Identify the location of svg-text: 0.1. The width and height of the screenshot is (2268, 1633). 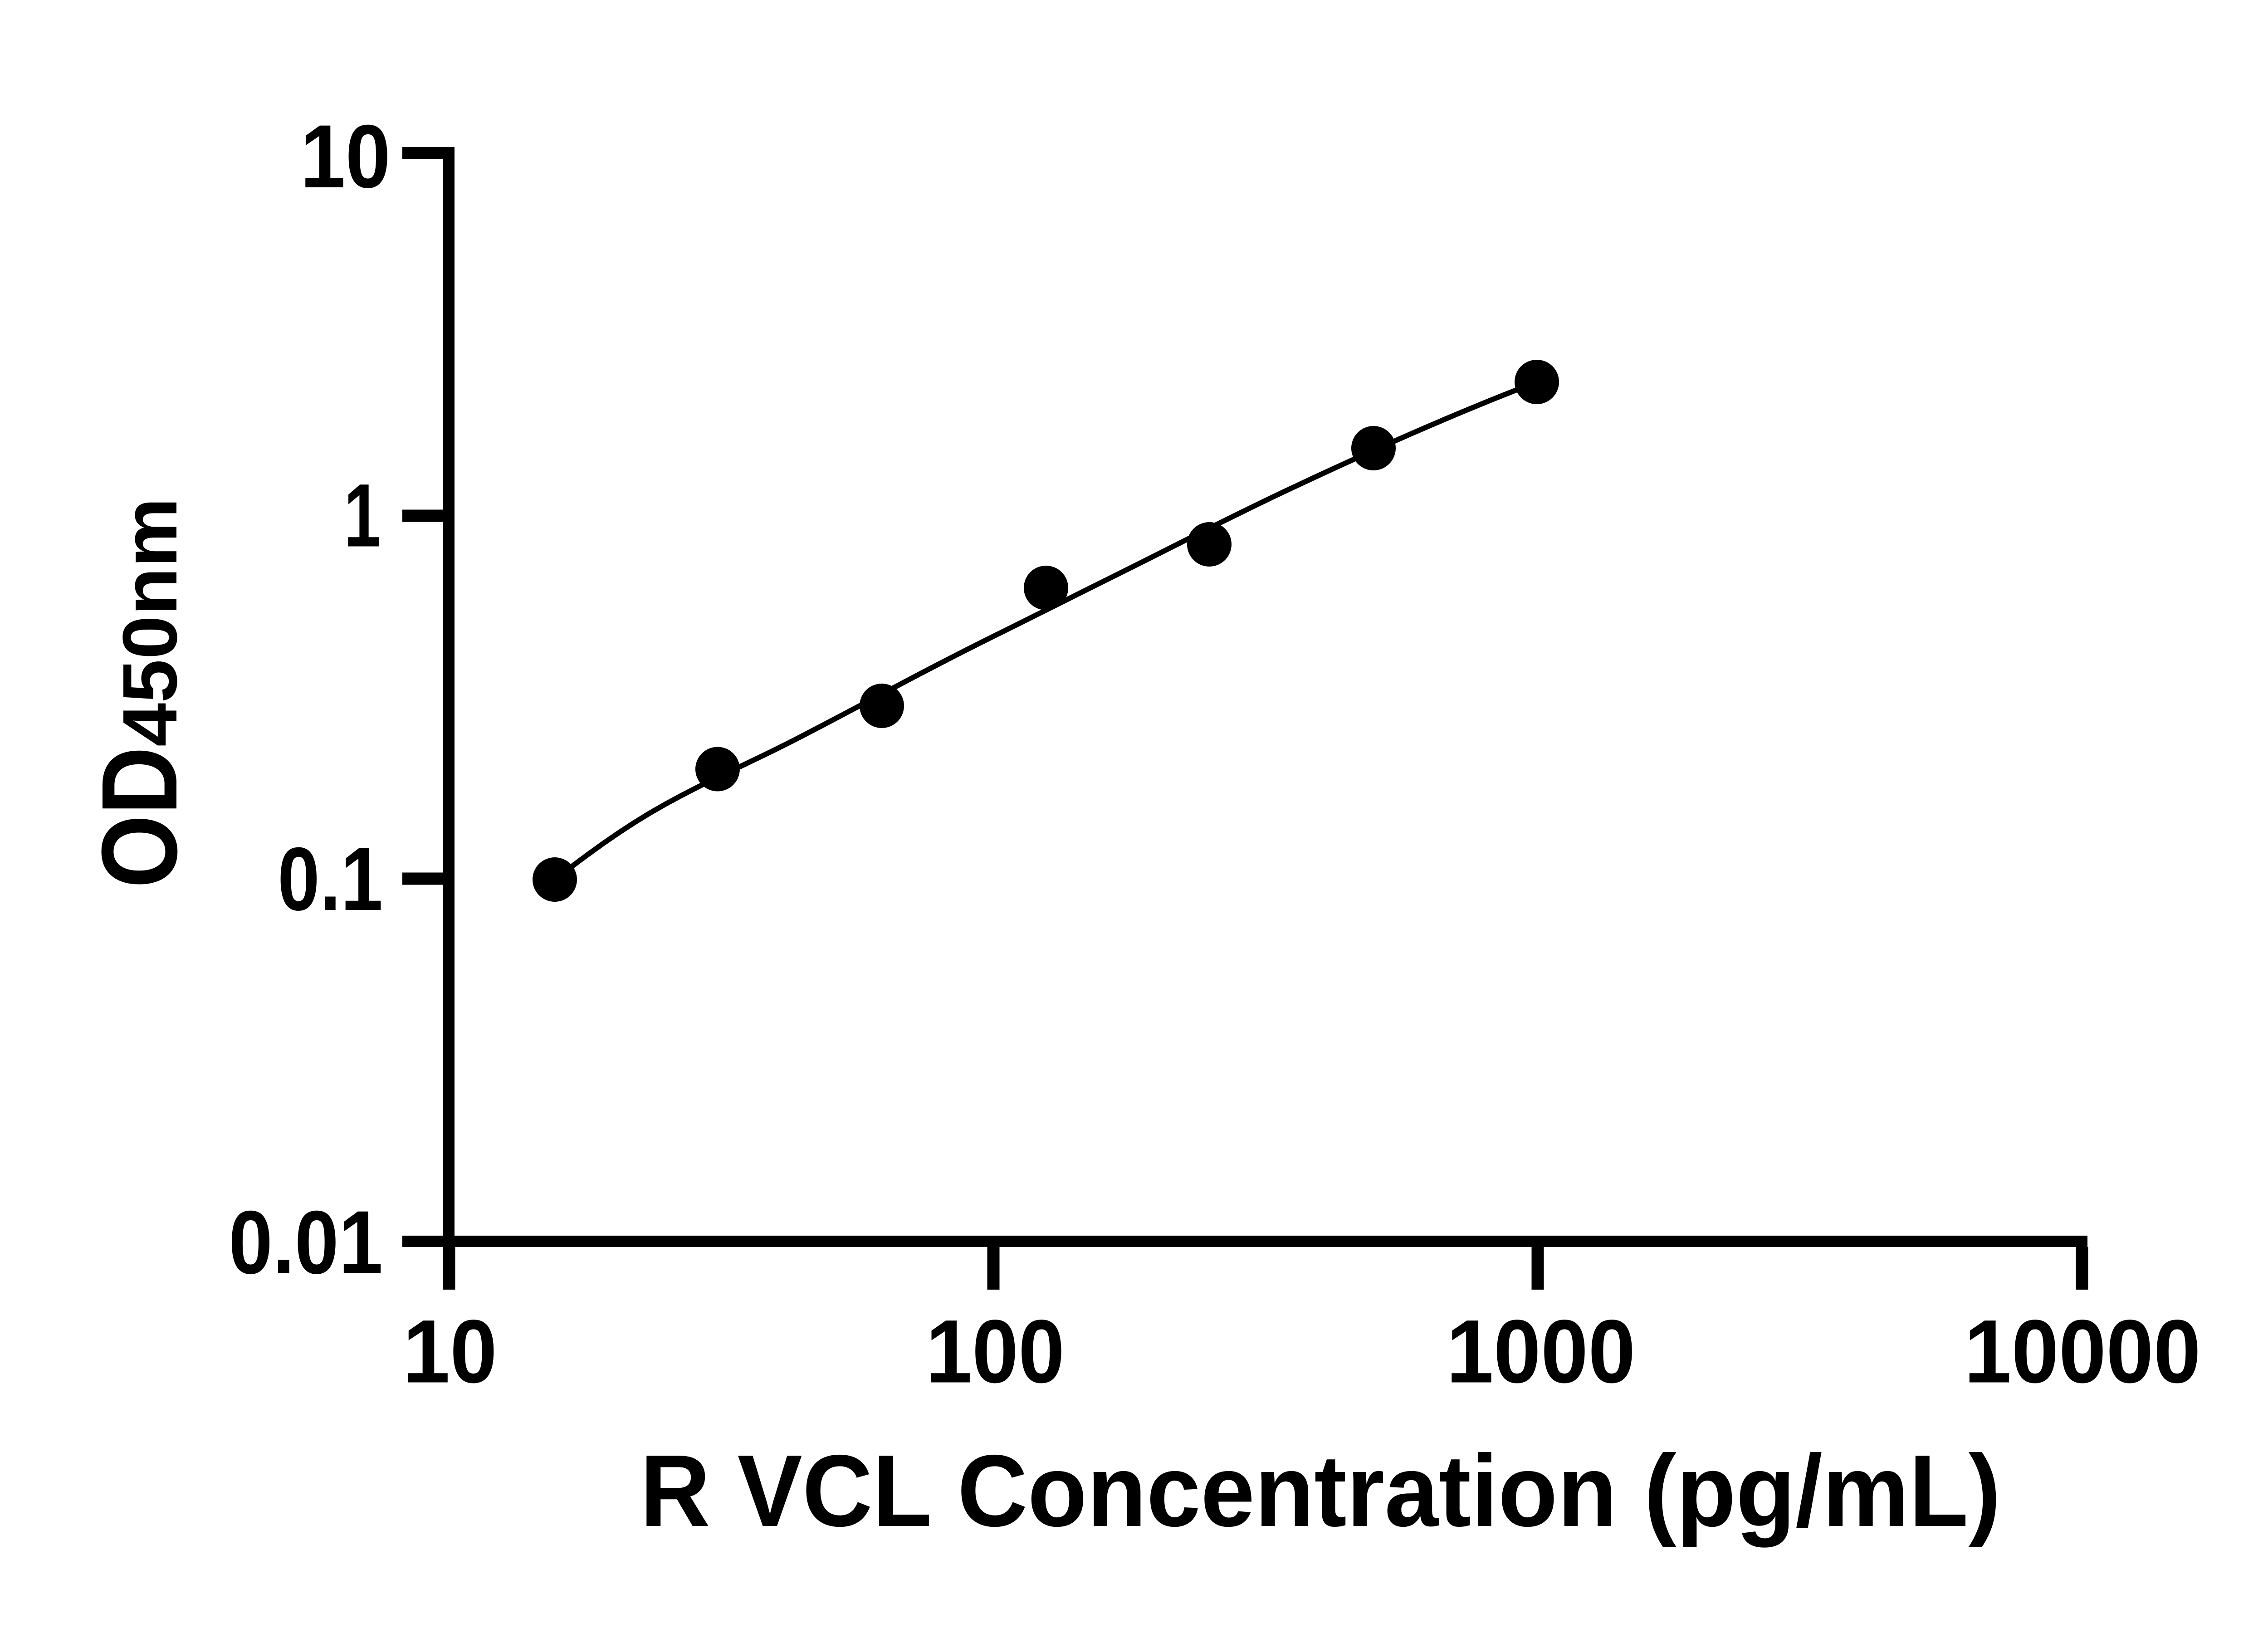
(331, 879).